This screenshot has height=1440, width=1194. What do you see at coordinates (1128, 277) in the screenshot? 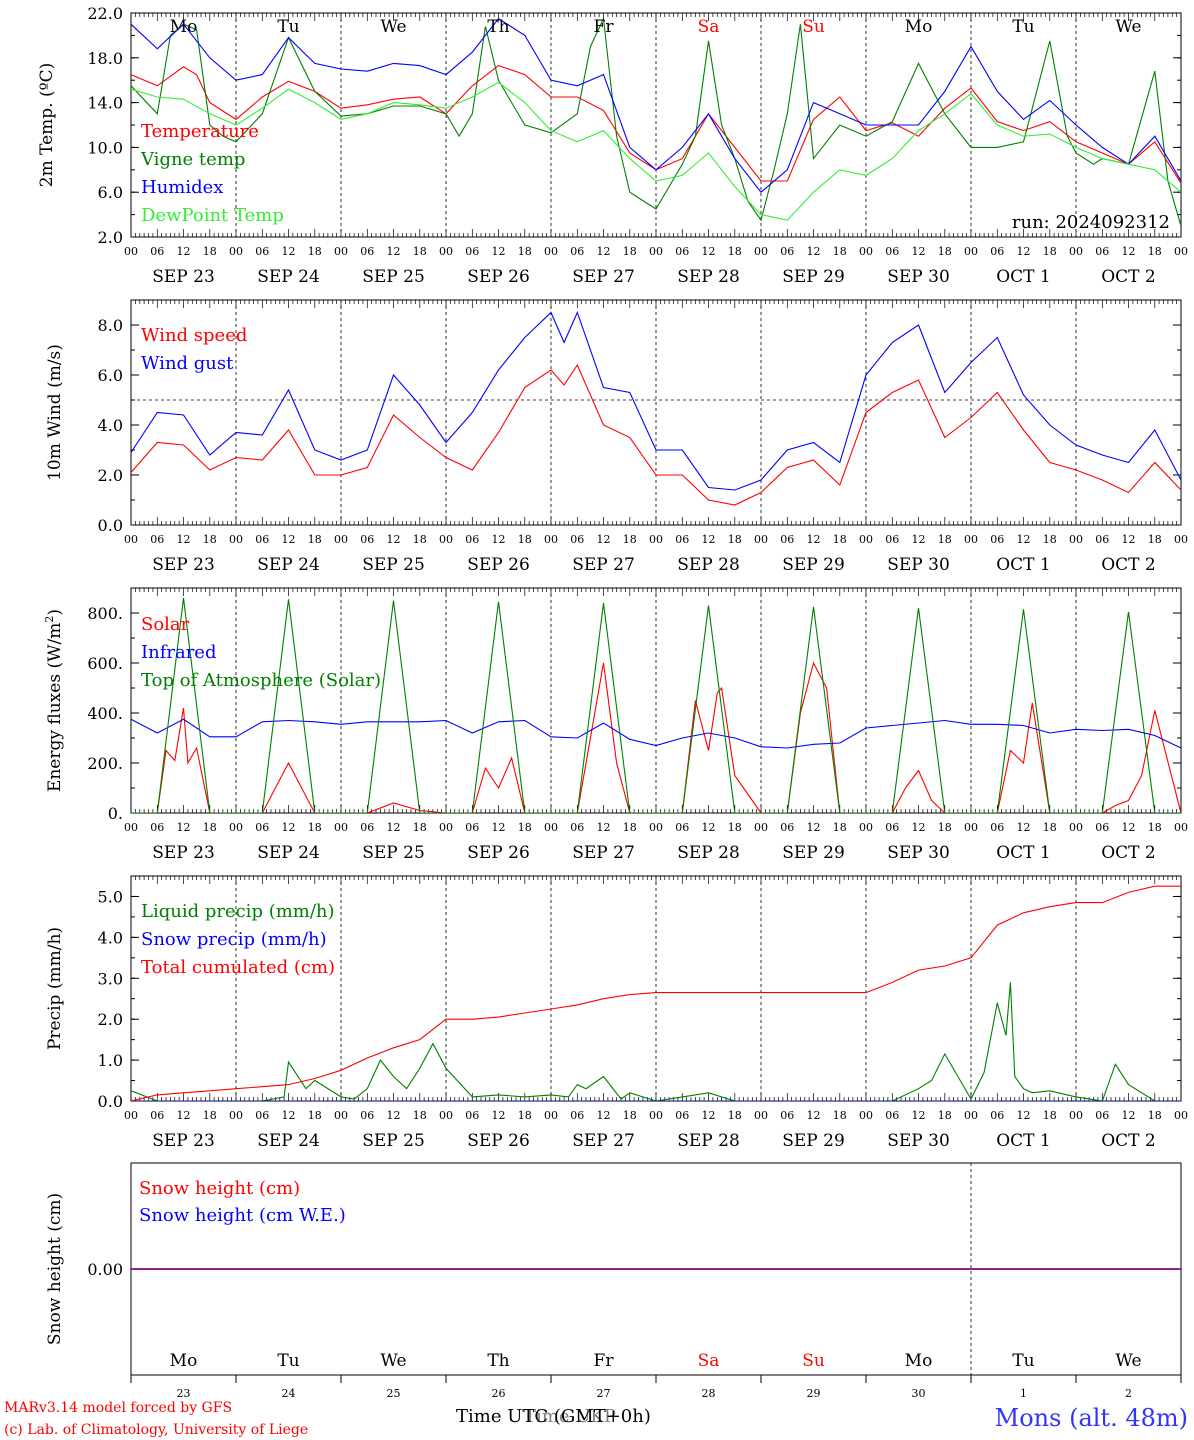
I see `day-label: OCT 2` at bounding box center [1128, 277].